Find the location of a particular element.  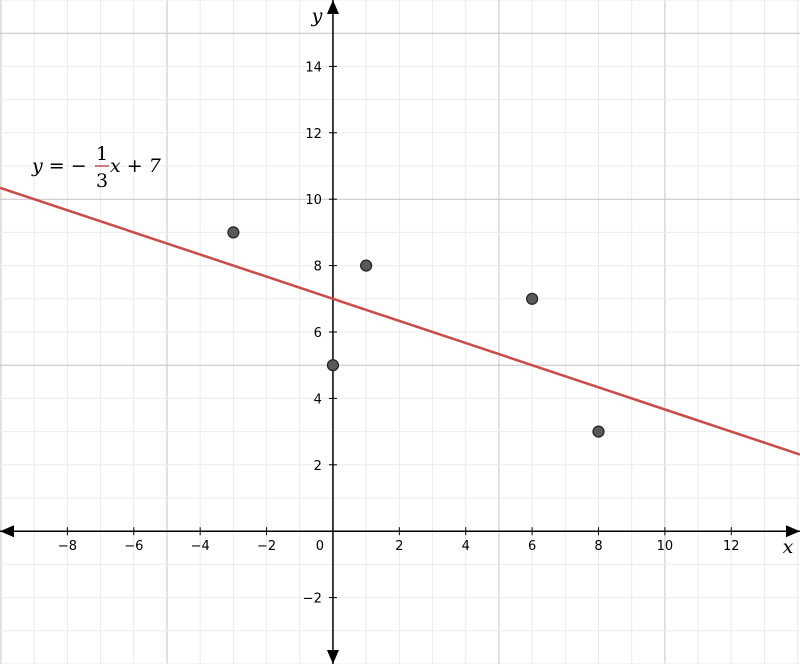

x-tick-label: −4 is located at coordinates (200, 546).